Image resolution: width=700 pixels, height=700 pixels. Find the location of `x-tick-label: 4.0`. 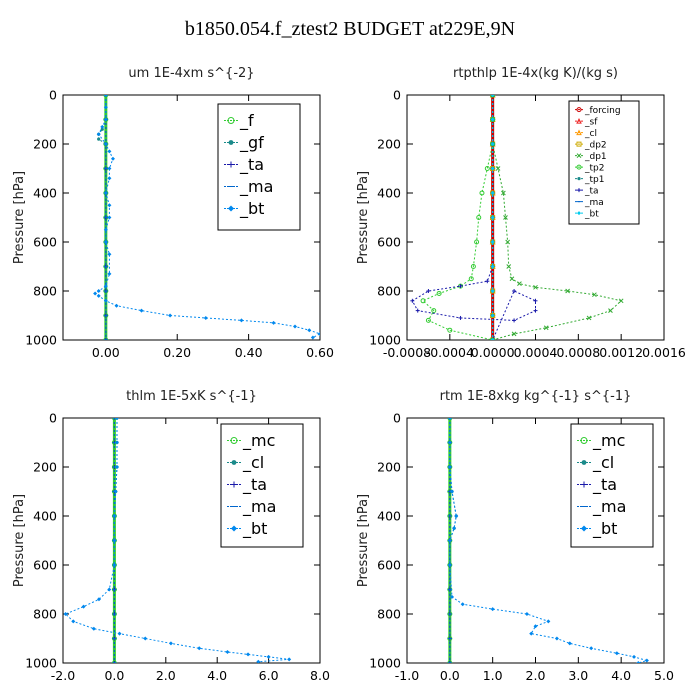

x-tick-label: 4.0 is located at coordinates (621, 675).